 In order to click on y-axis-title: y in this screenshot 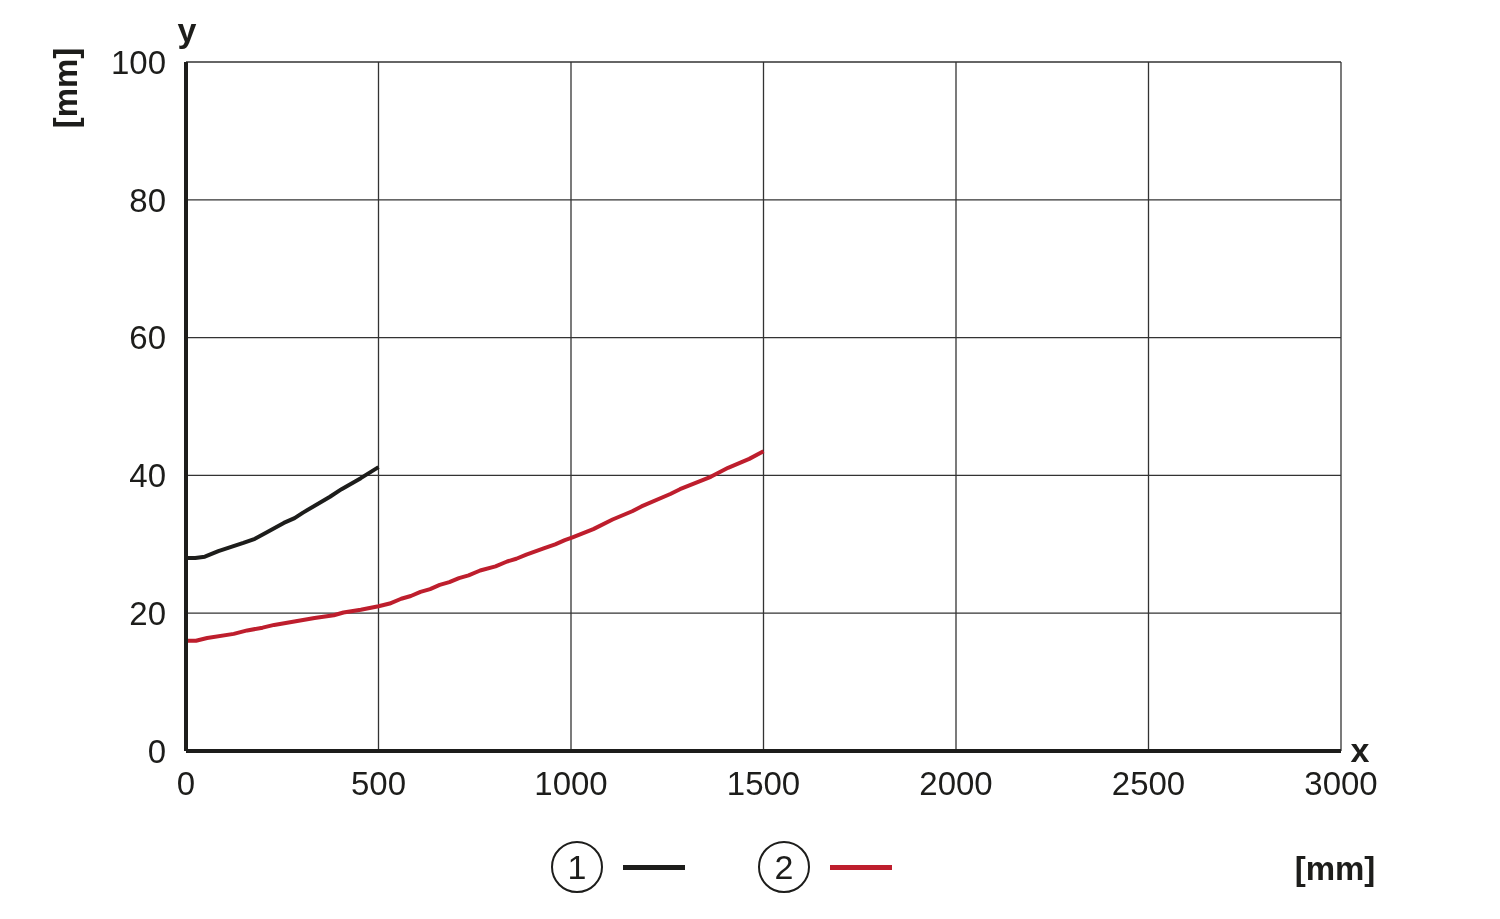, I will do `click(187, 30)`.